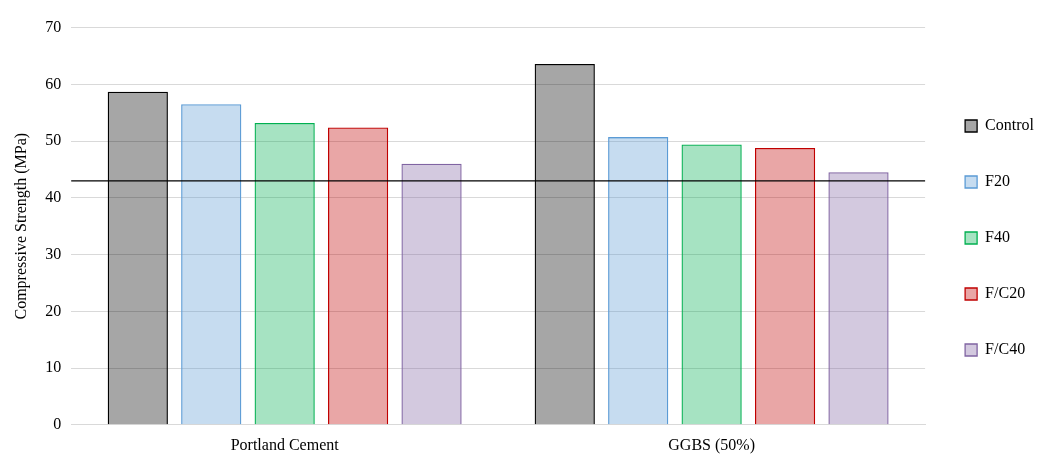  What do you see at coordinates (53, 367) in the screenshot?
I see `y-tick-label: 10` at bounding box center [53, 367].